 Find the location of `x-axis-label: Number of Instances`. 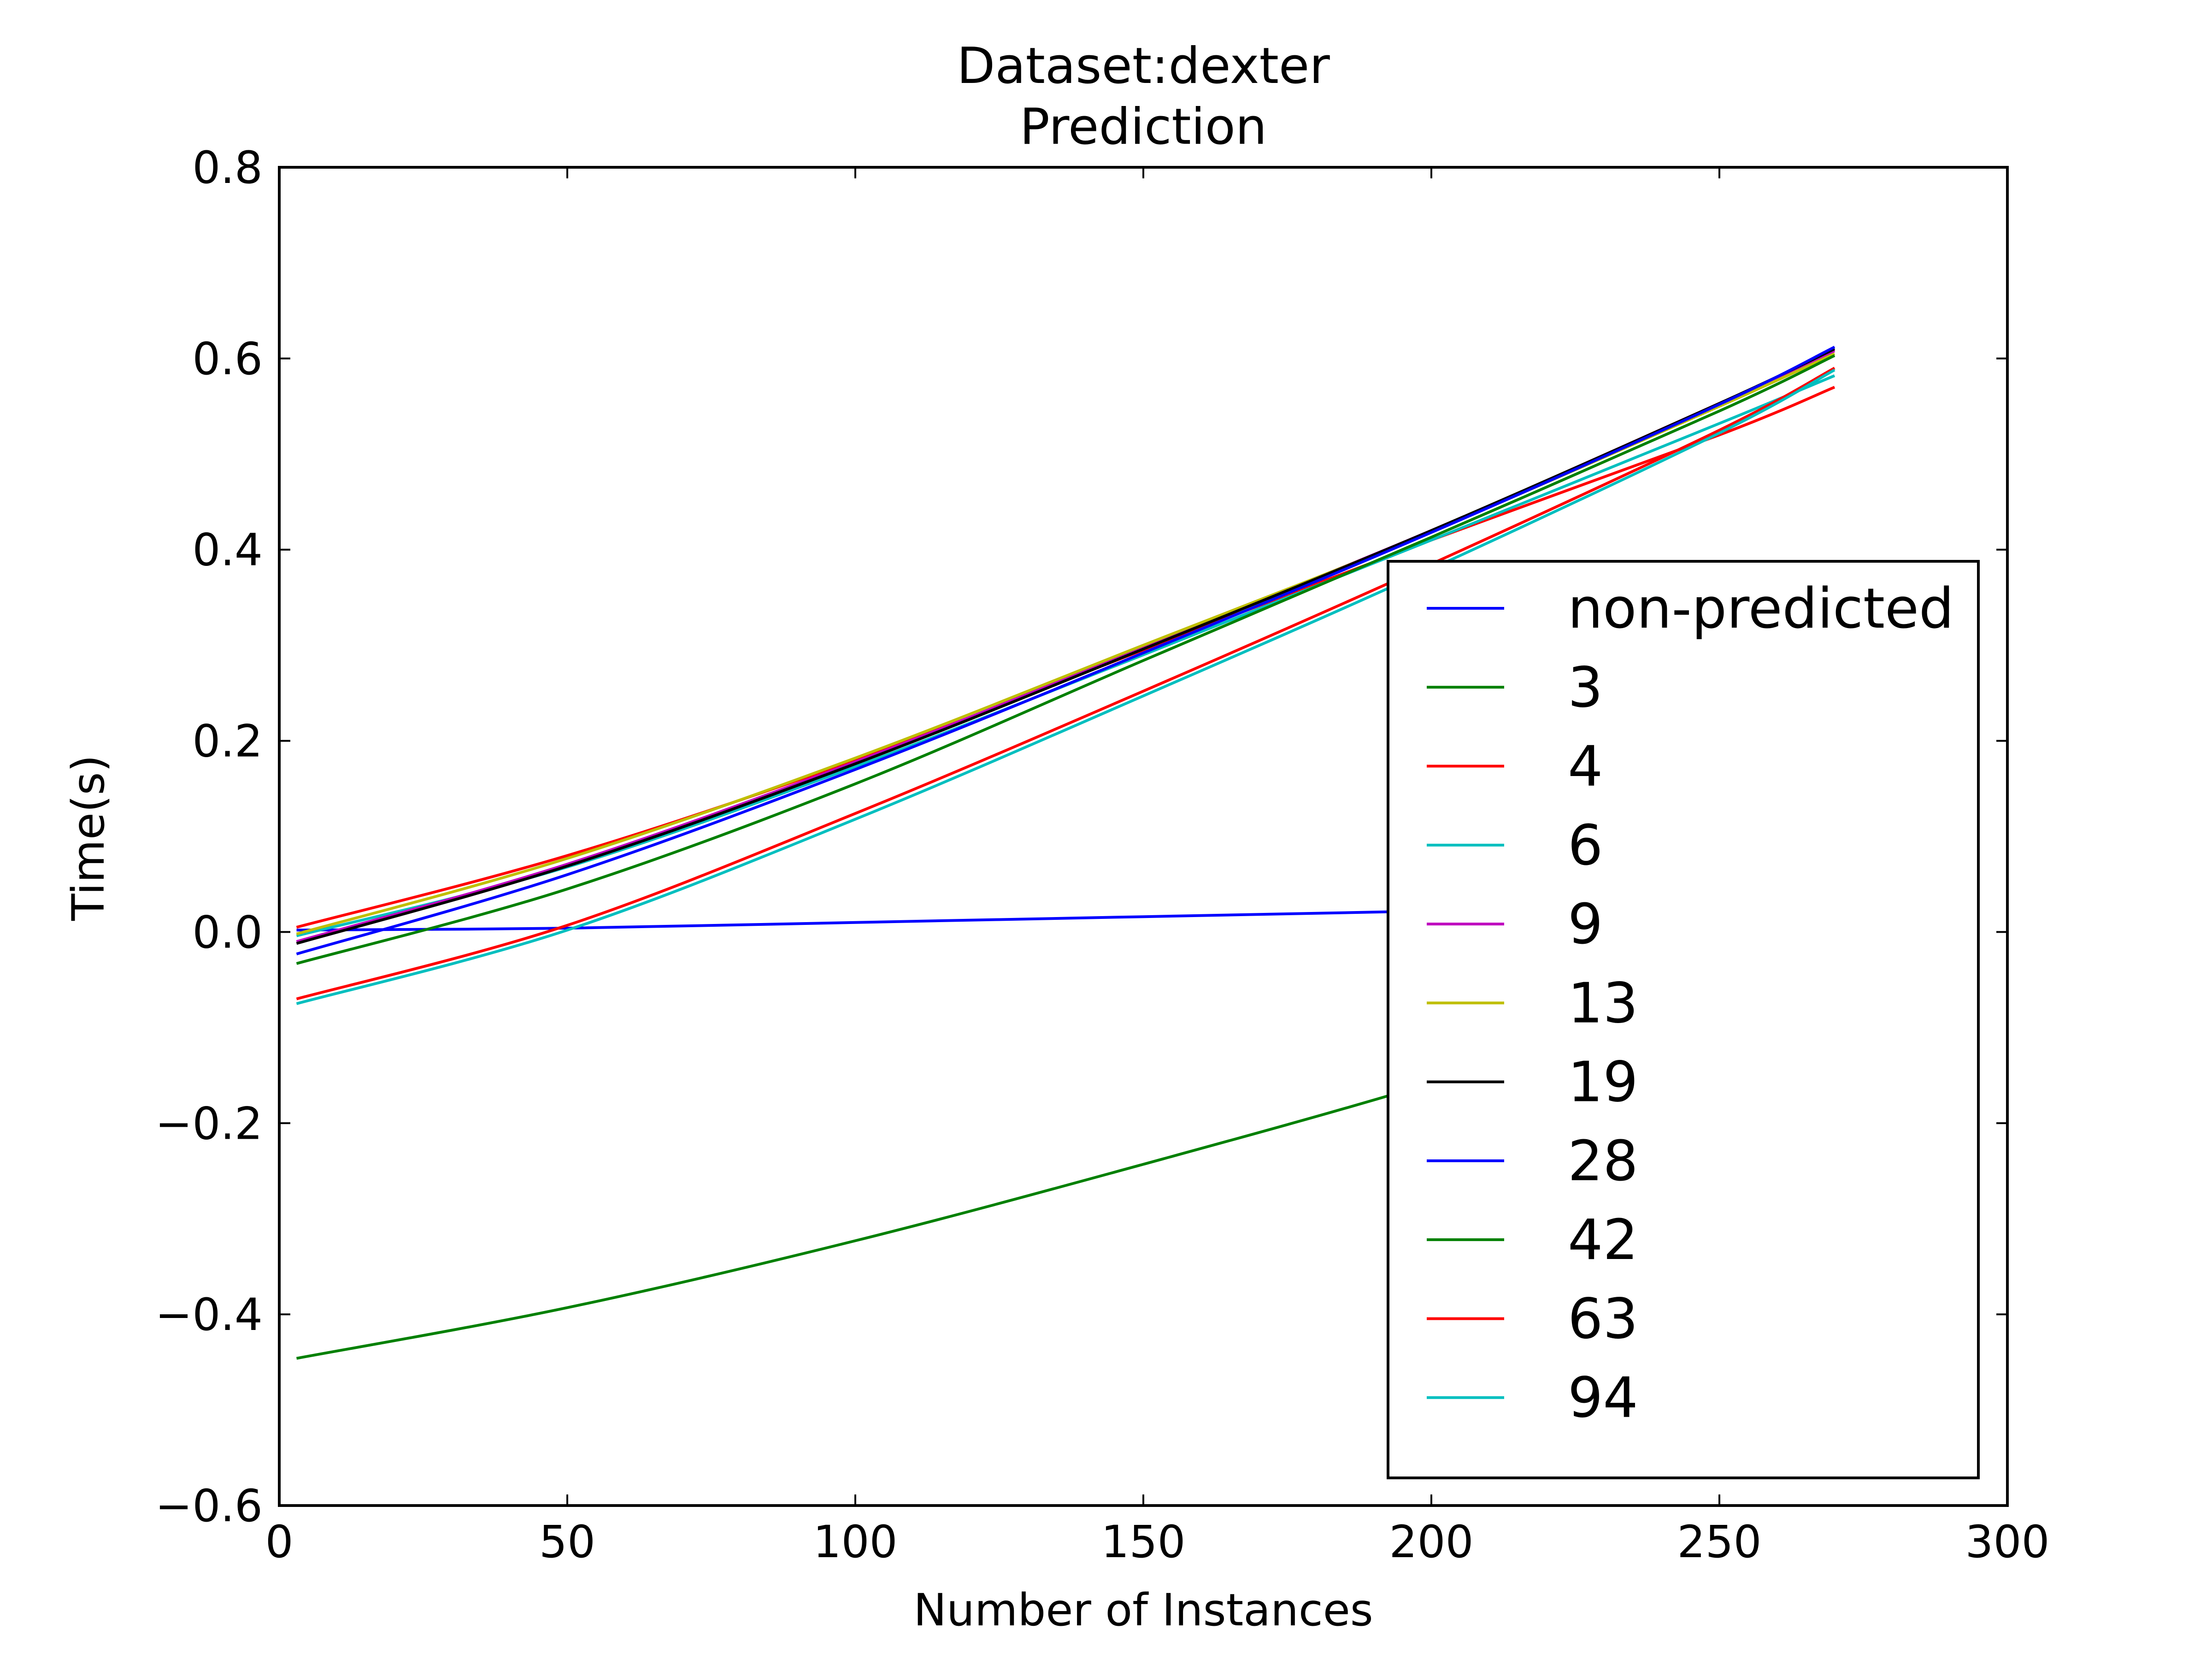

x-axis-label: Number of Instances is located at coordinates (1143, 1610).